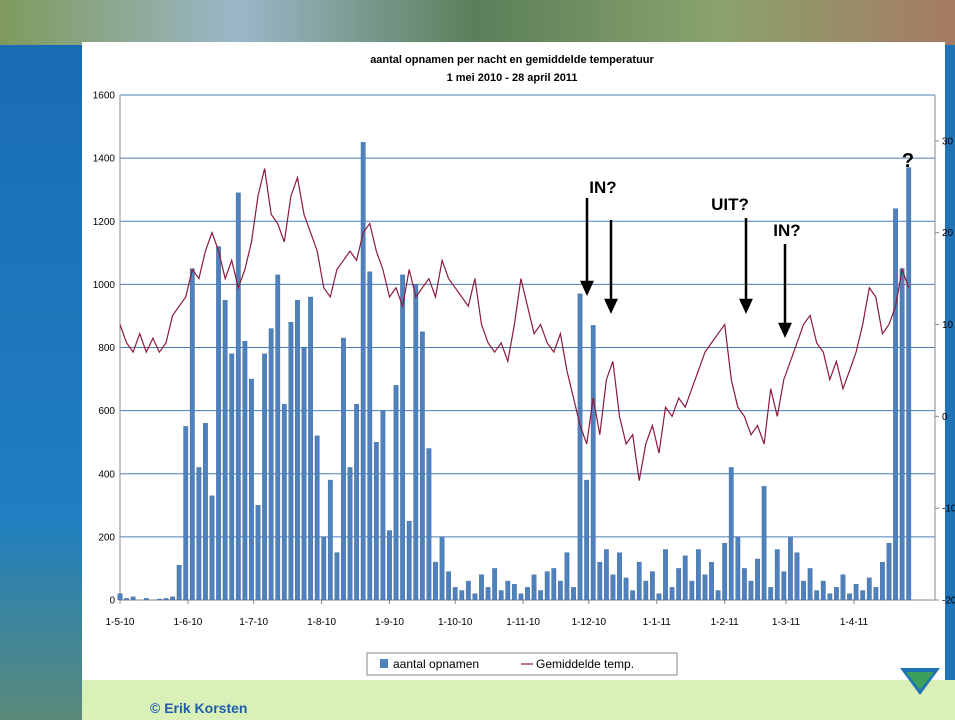 The width and height of the screenshot is (955, 720). I want to click on side-band, so click(41, 382).